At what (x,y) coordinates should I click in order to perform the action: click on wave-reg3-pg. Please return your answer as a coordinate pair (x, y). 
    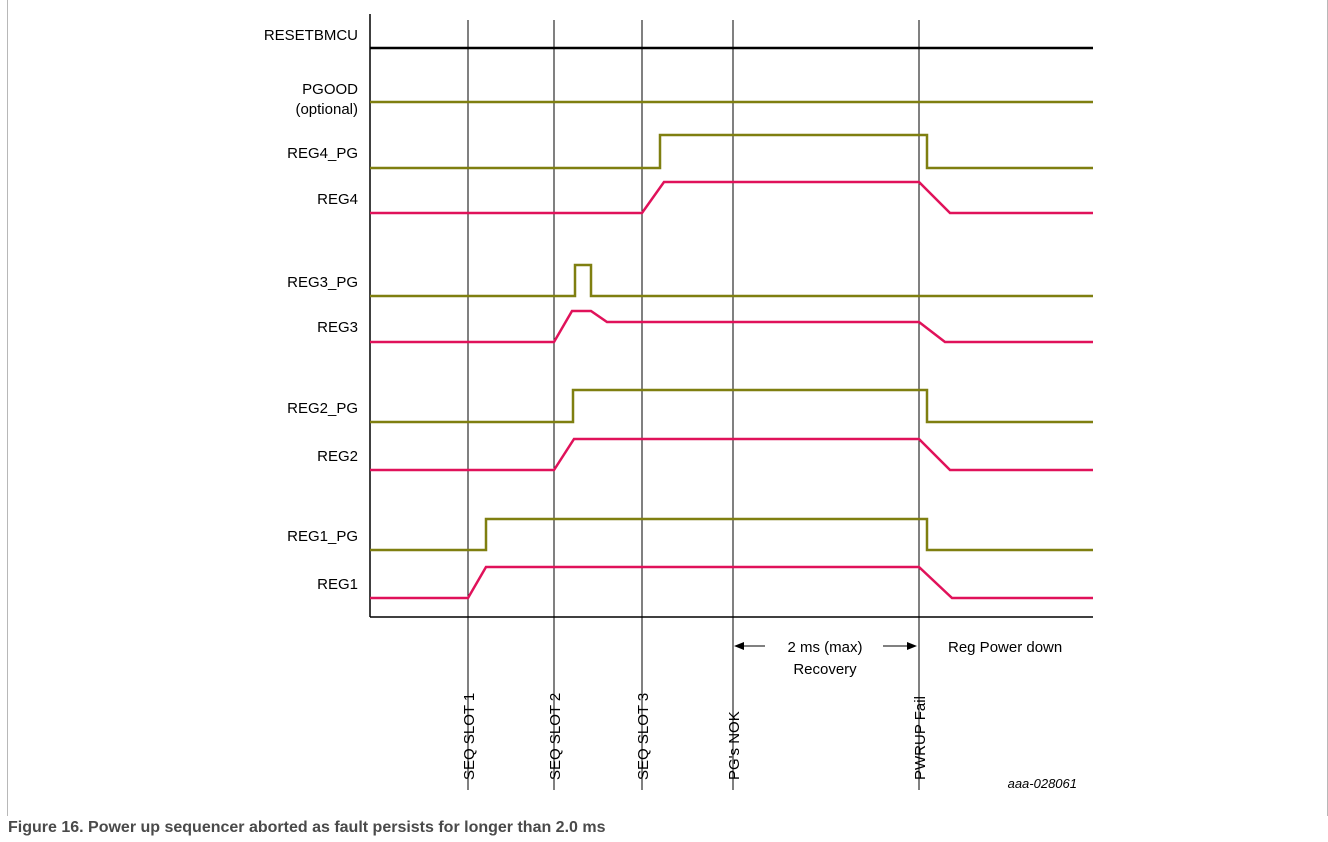
    Looking at the image, I should click on (731, 280).